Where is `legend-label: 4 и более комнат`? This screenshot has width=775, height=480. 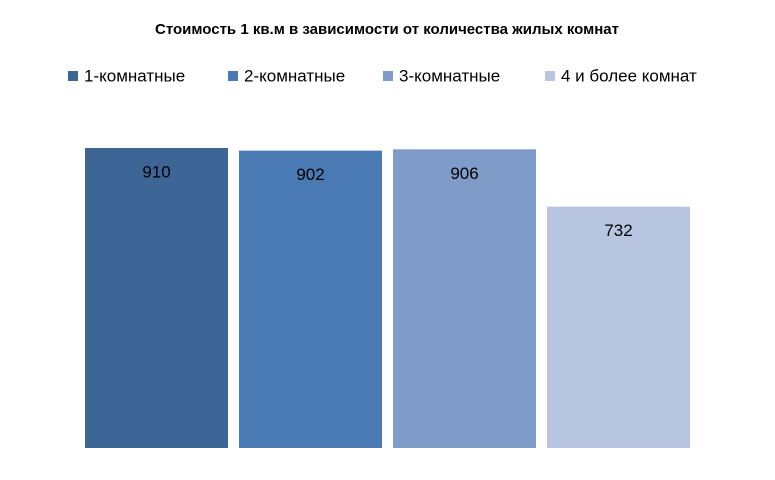
legend-label: 4 и более комнат is located at coordinates (629, 75).